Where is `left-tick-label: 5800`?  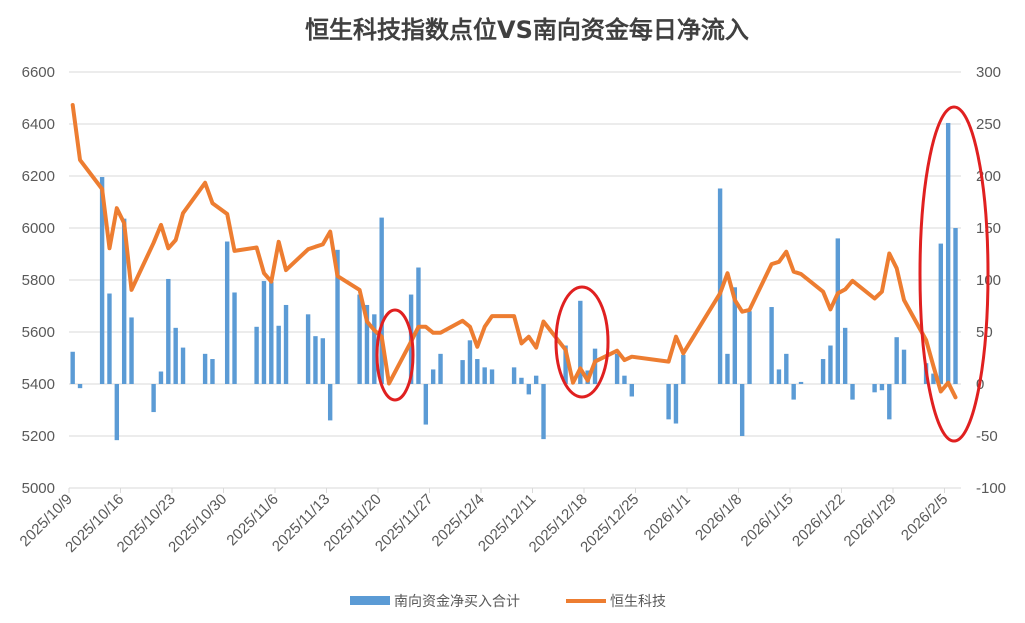
left-tick-label: 5800 is located at coordinates (38, 280).